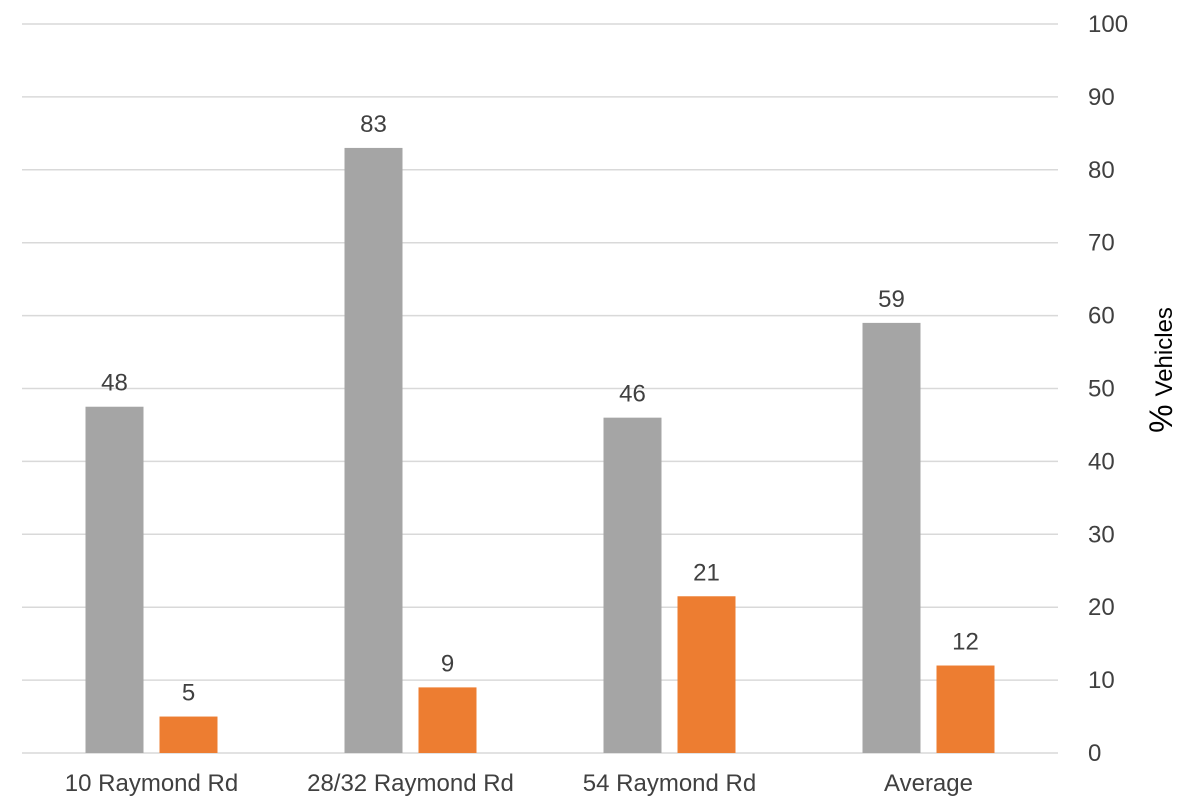 The image size is (1186, 804). I want to click on data-label: 12, so click(965, 642).